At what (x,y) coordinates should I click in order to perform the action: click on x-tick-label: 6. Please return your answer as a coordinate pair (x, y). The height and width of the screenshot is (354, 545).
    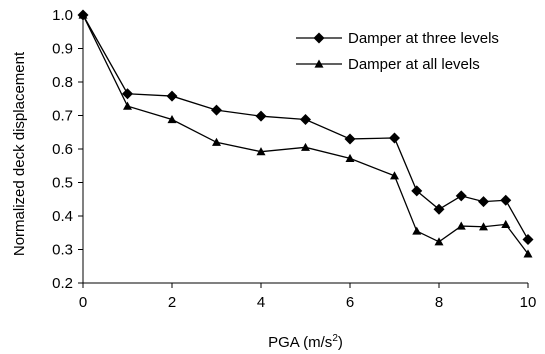
    Looking at the image, I should click on (350, 302).